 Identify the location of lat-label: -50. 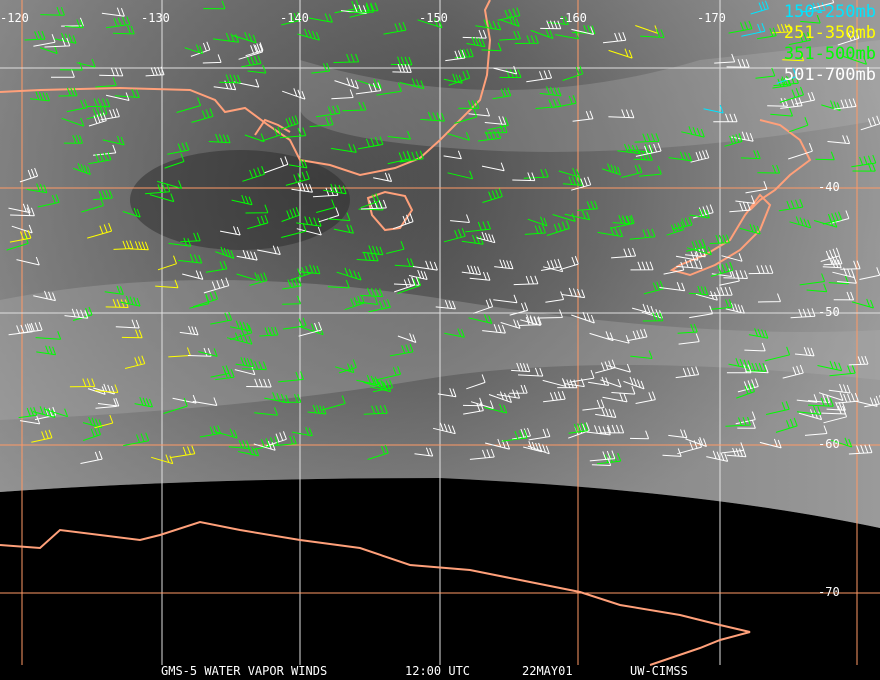
(829, 312).